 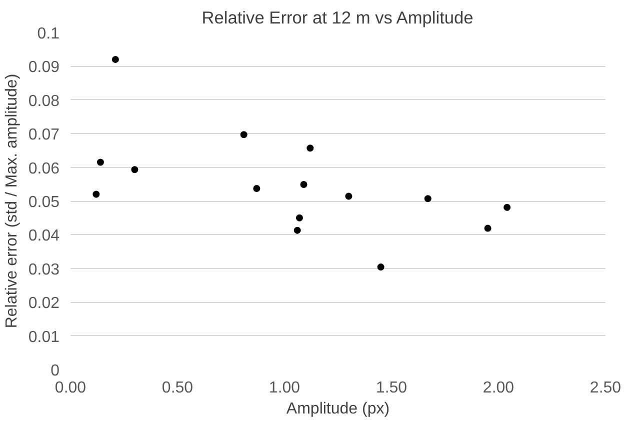 What do you see at coordinates (44, 269) in the screenshot?
I see `y-tick-label: 0.03` at bounding box center [44, 269].